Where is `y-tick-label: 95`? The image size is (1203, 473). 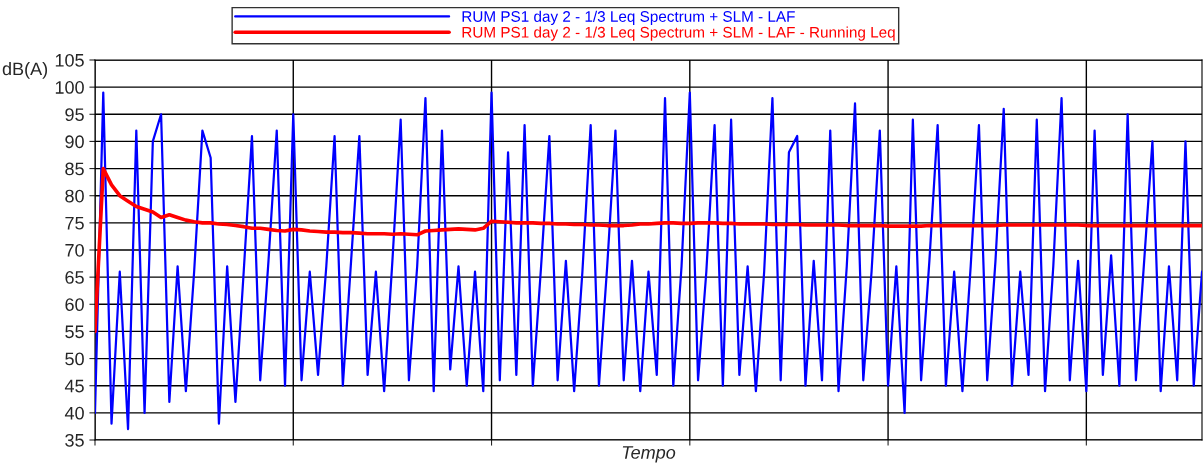
y-tick-label: 95 is located at coordinates (74, 115).